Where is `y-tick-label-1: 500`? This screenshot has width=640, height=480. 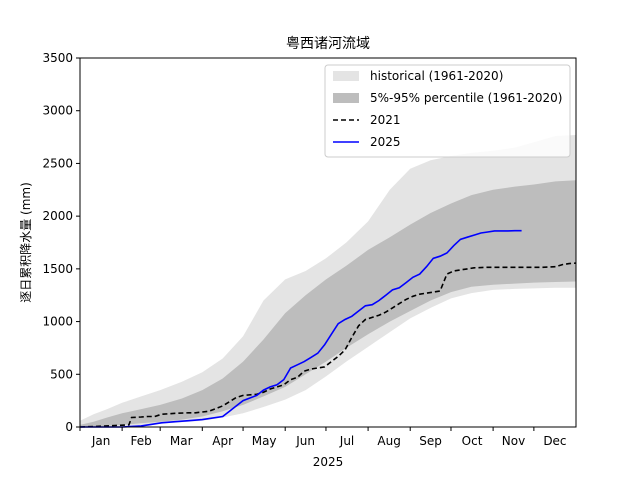
y-tick-label-1: 500 is located at coordinates (61, 374).